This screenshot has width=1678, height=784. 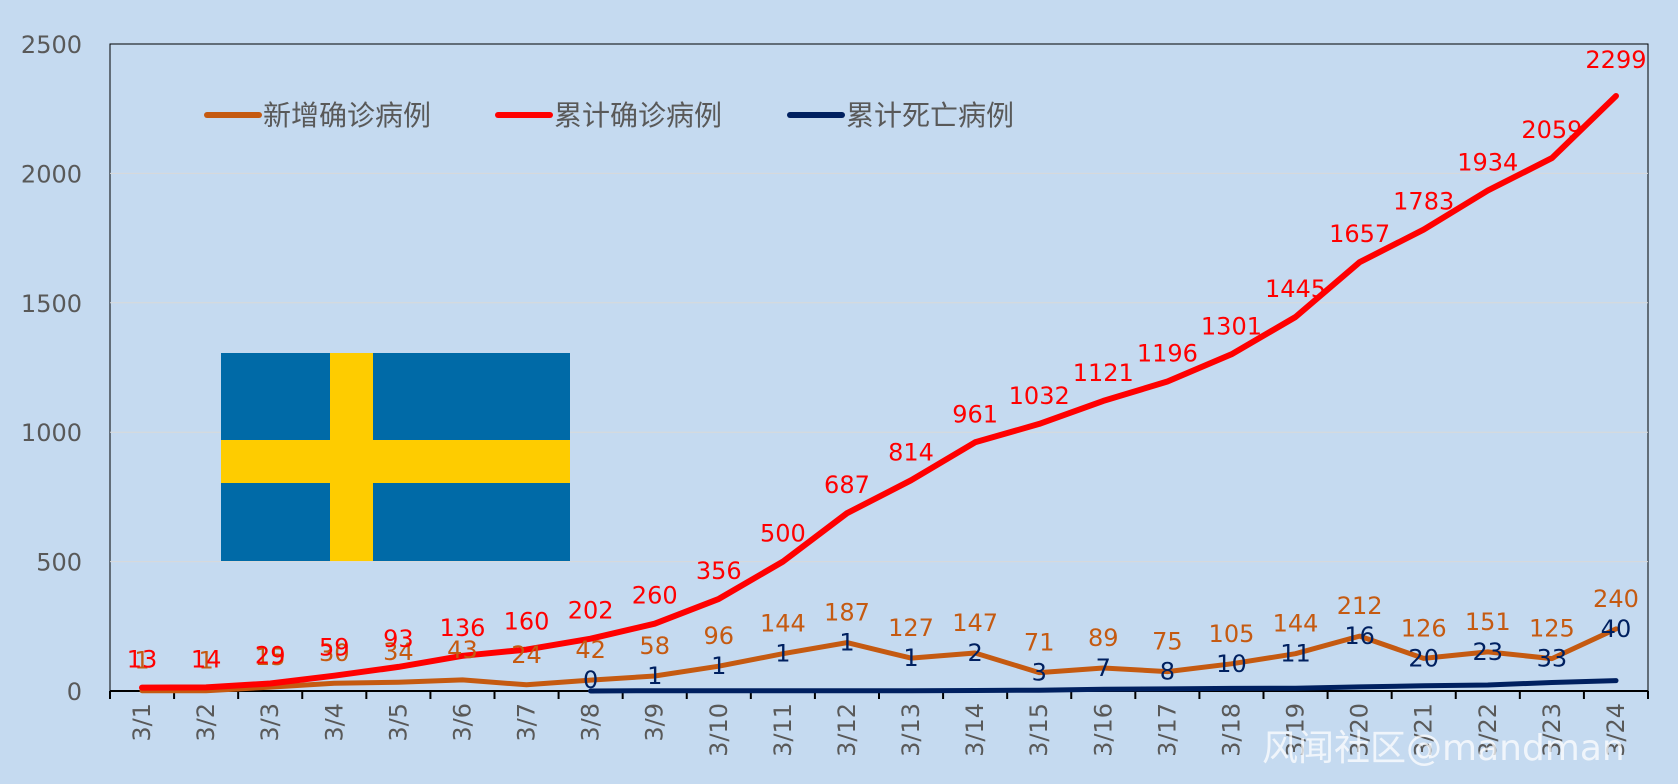 I want to click on data-label: 40, so click(x=1616, y=629).